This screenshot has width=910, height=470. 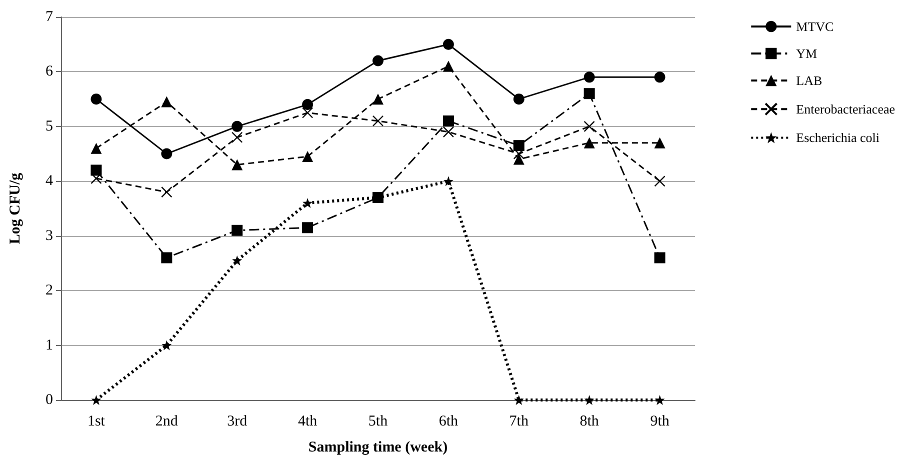 I want to click on x-axis-title: Sampling time (week), so click(x=378, y=448).